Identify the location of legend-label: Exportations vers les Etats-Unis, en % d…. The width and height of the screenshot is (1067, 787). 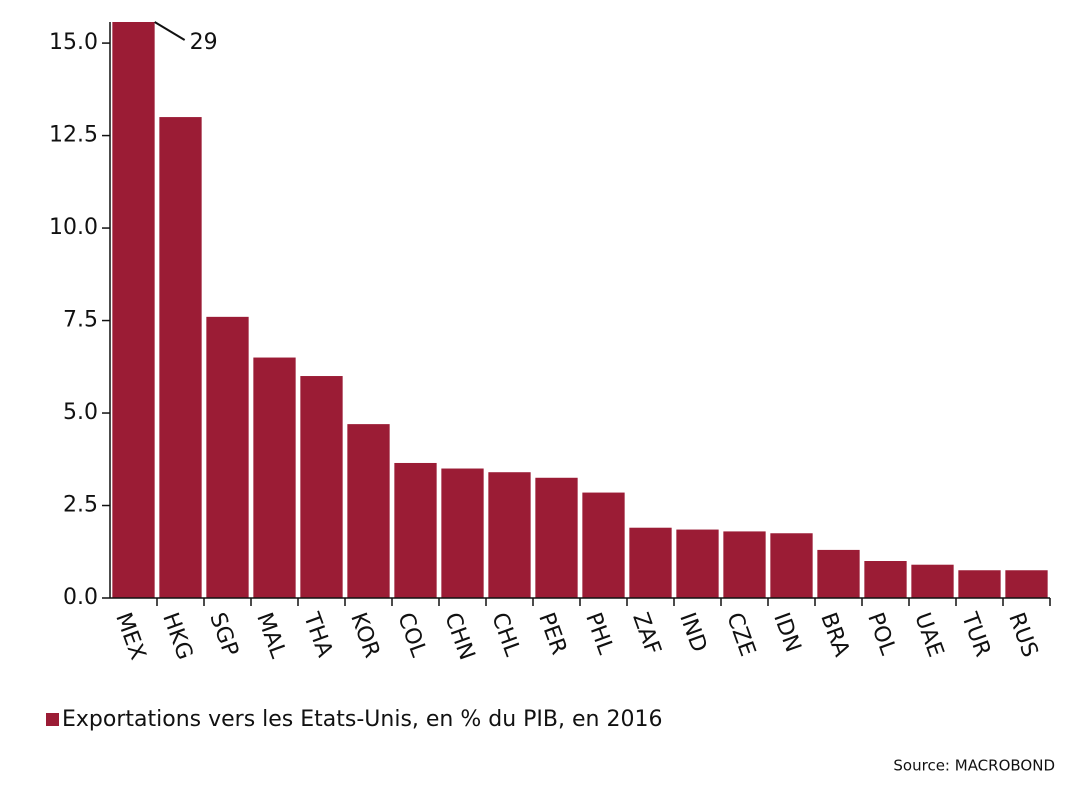
(362, 719).